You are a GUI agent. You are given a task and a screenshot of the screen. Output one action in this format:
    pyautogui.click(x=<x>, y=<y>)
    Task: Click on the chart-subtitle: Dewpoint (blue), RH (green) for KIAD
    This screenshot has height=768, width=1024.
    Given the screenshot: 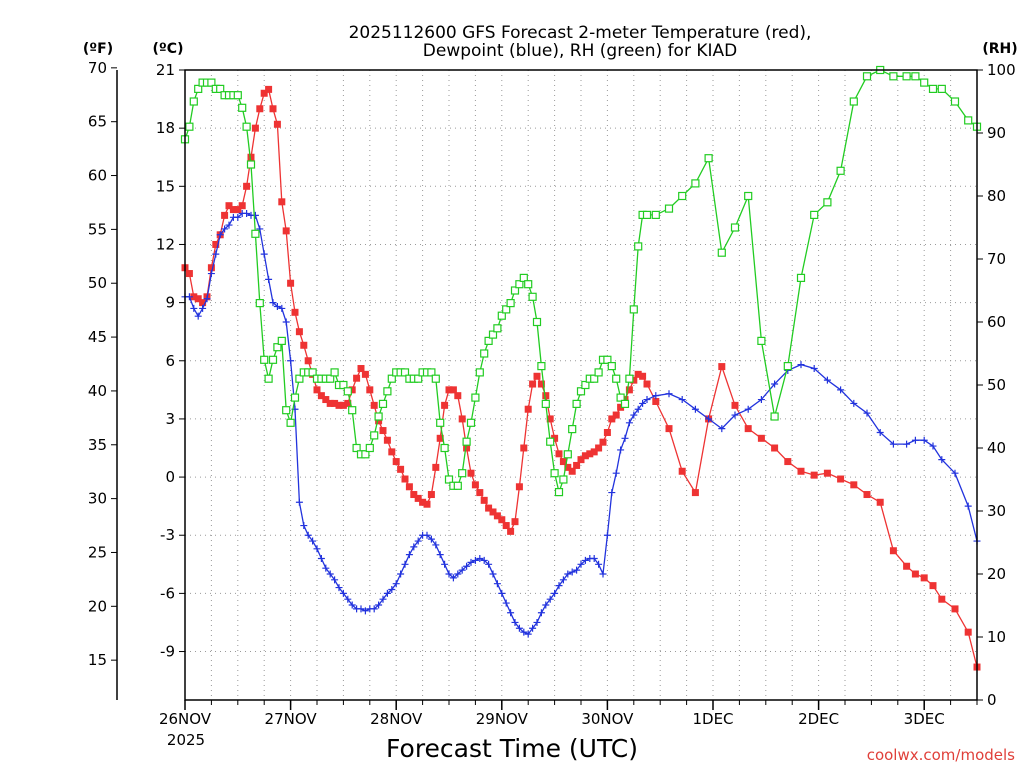 What is the action you would take?
    pyautogui.click(x=580, y=51)
    